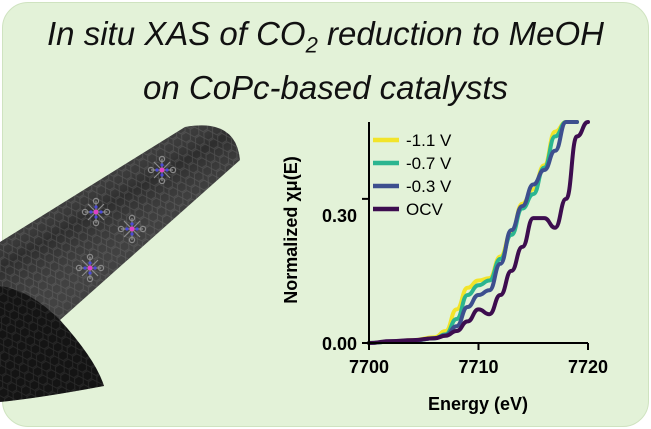  Describe the element at coordinates (429, 186) in the screenshot. I see `legend-label-2: -0.3 V` at that location.